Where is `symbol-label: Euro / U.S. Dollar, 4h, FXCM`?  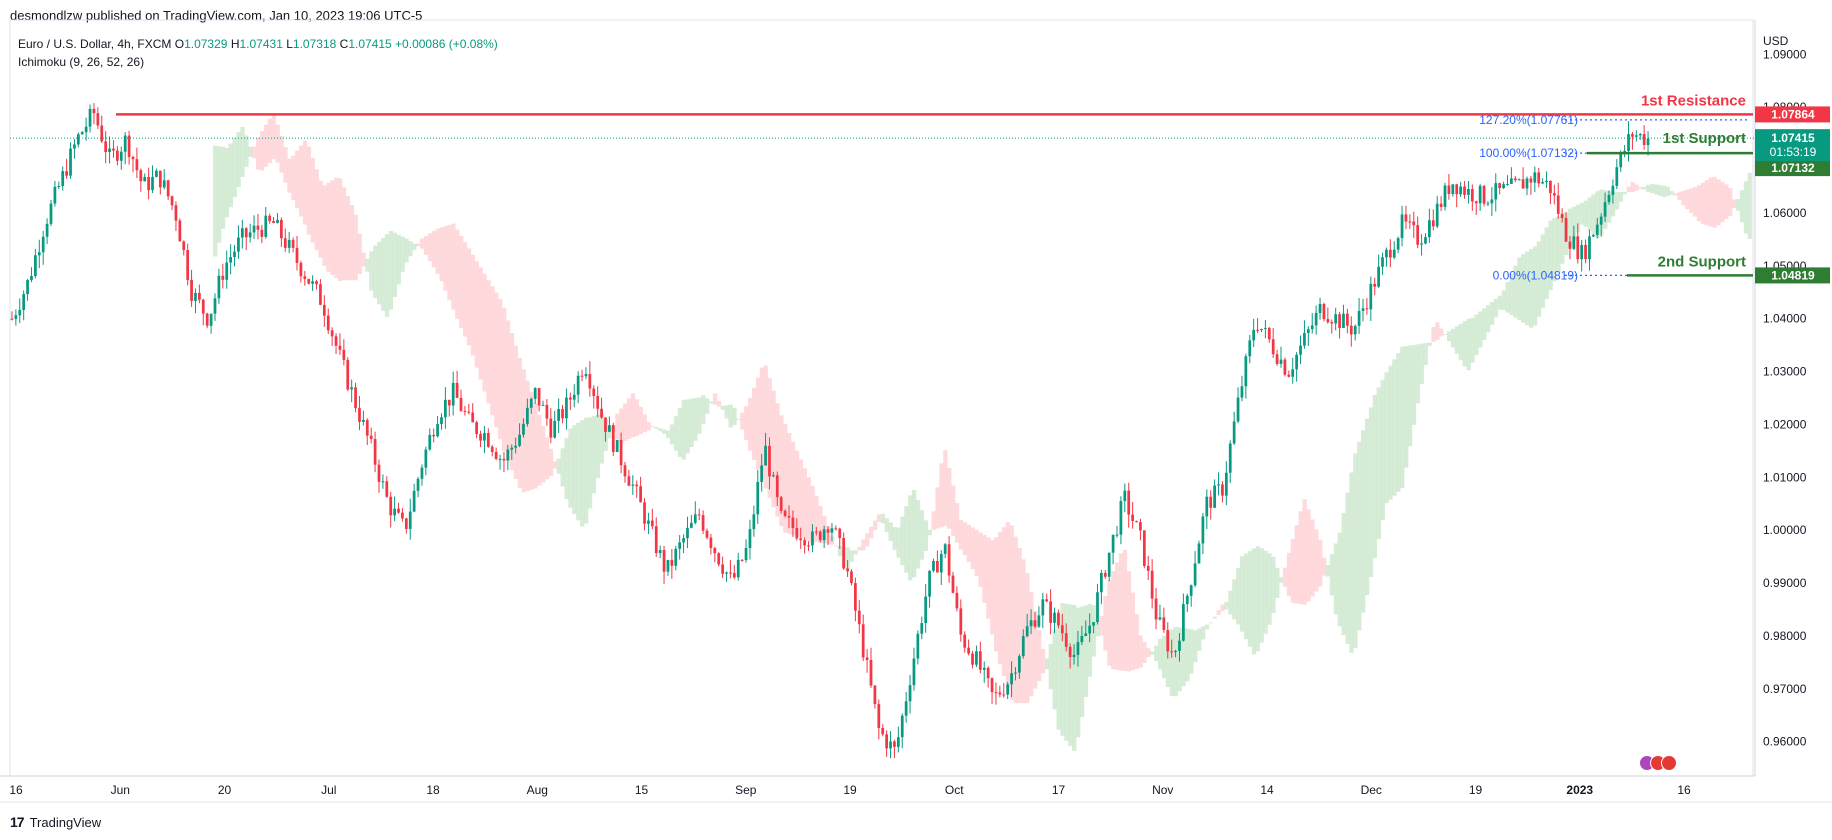 symbol-label: Euro / U.S. Dollar, 4h, FXCM is located at coordinates (95, 44).